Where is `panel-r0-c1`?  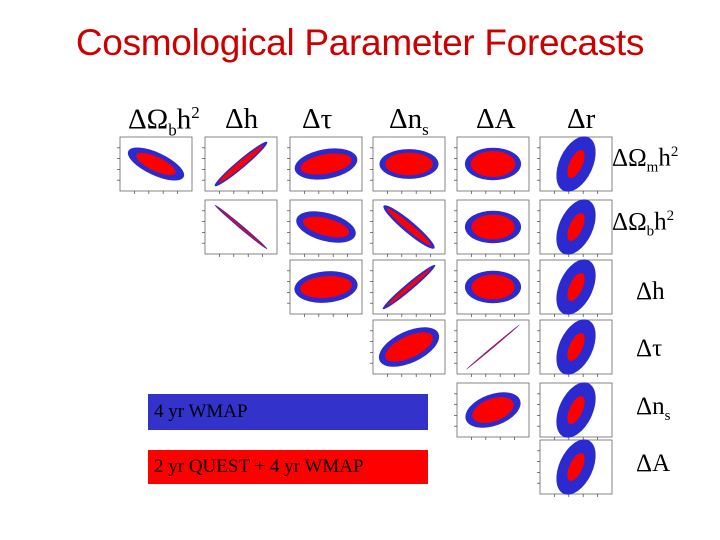
panel-r0-c1 is located at coordinates (240, 165).